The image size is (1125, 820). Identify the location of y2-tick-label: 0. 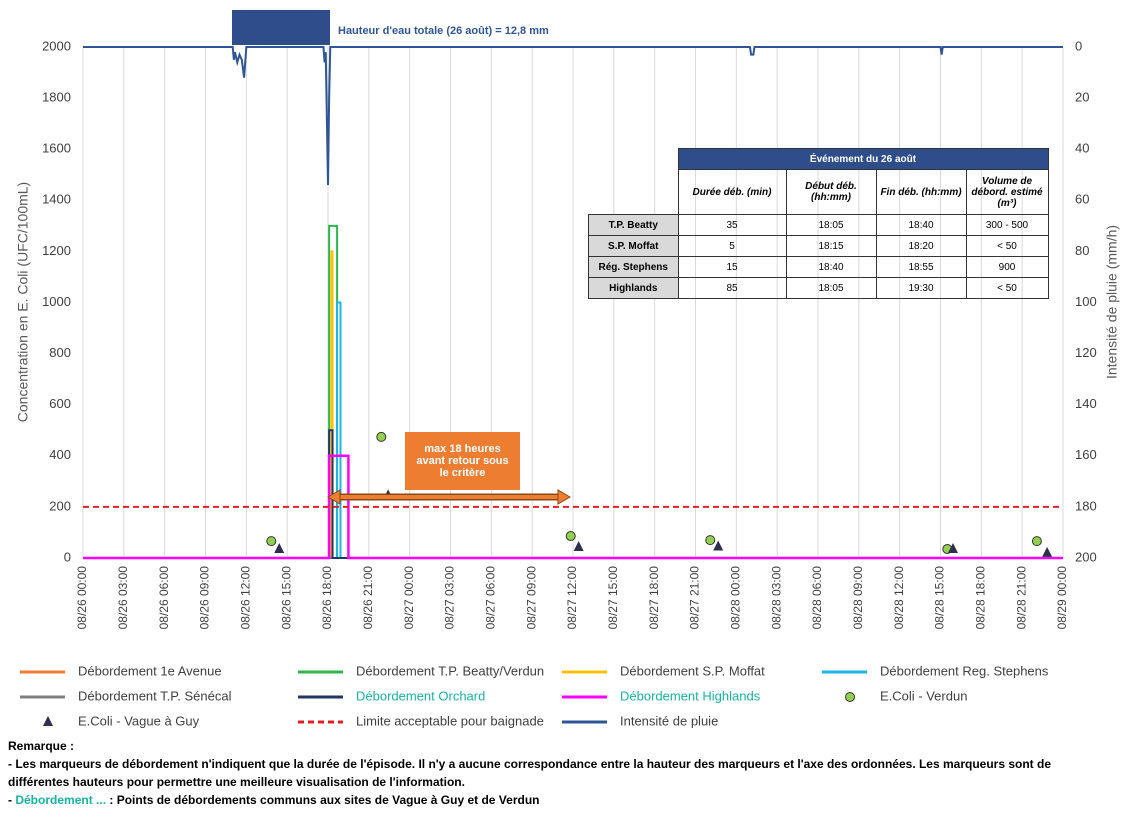
(1078, 45).